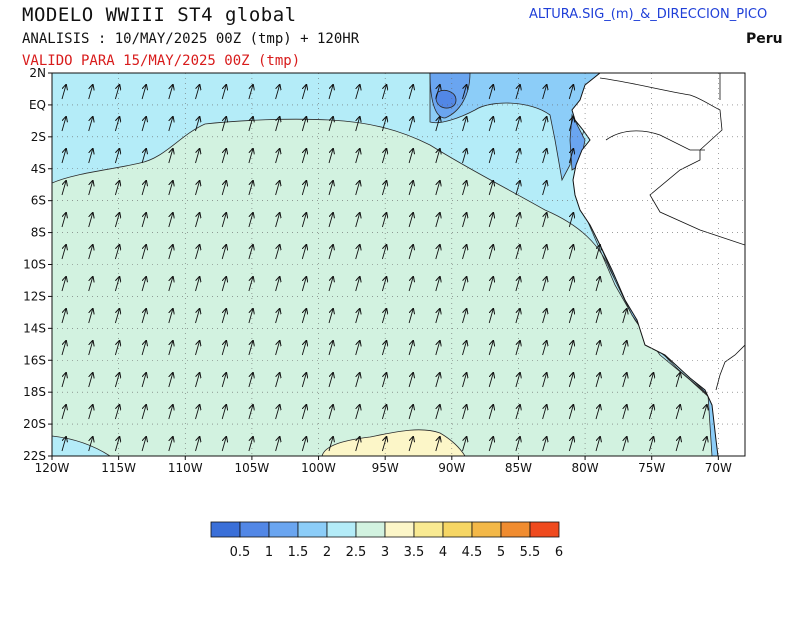 Image resolution: width=800 pixels, height=618 pixels. I want to click on colorbar-label: 5, so click(501, 552).